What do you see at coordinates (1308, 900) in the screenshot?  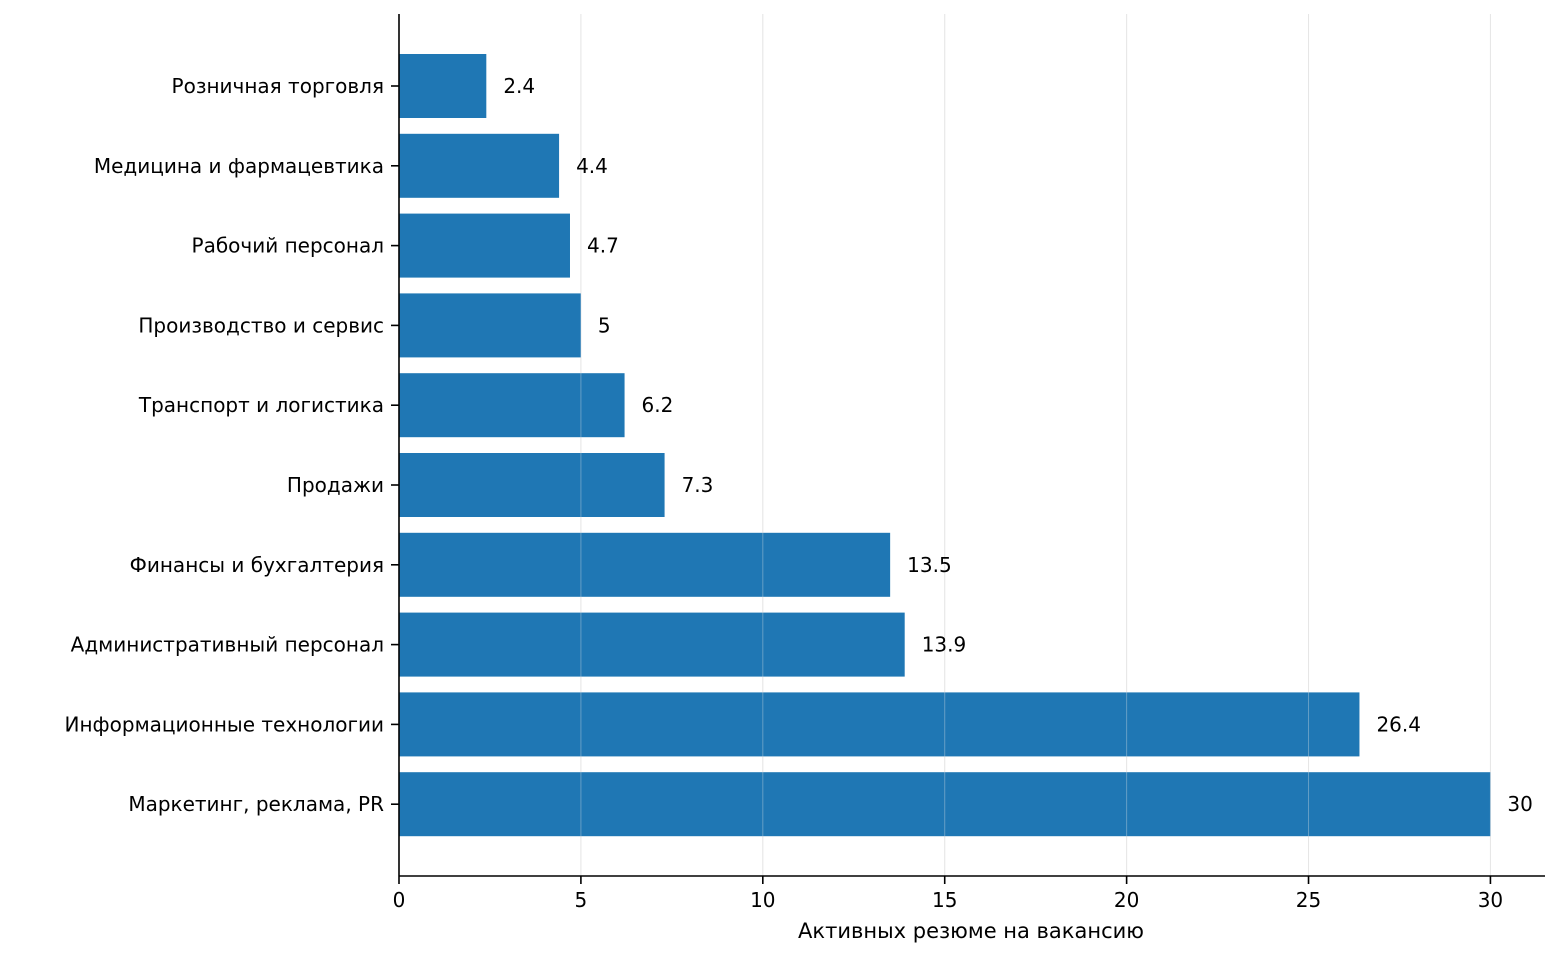 I see `x-tick-label-25: 25` at bounding box center [1308, 900].